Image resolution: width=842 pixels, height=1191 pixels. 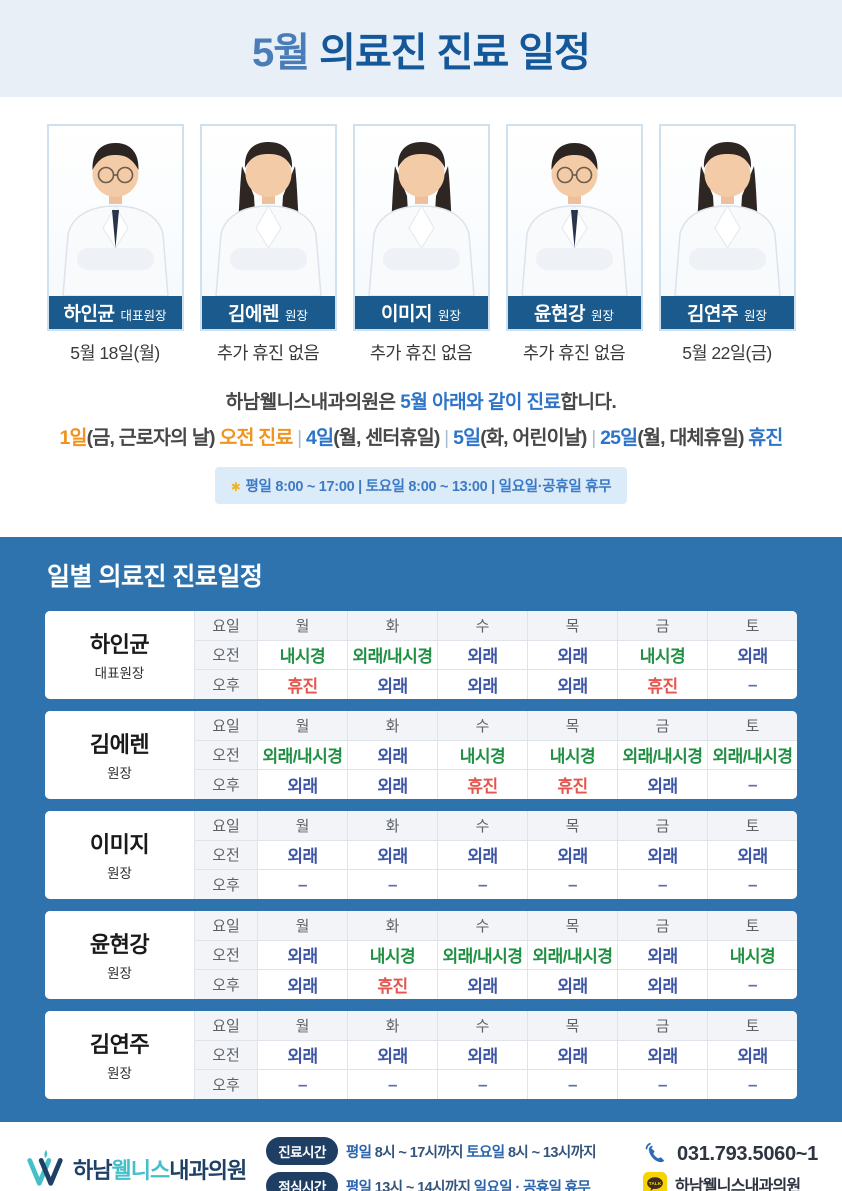 I want to click on hours-pill: 진료시간, so click(x=302, y=1151).